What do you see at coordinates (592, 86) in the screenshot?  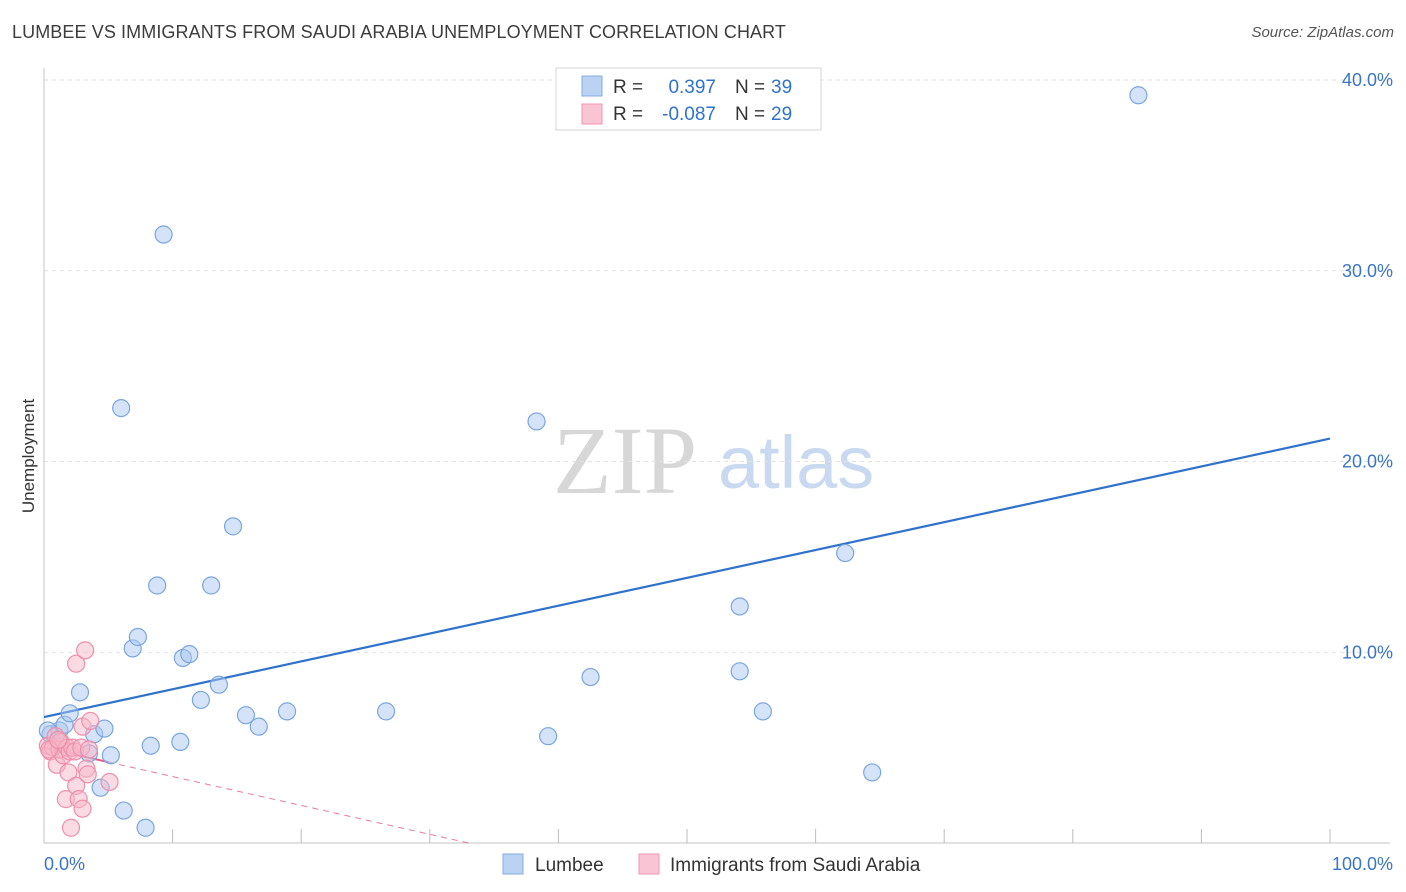 I see `legend-swatch-lumbee` at bounding box center [592, 86].